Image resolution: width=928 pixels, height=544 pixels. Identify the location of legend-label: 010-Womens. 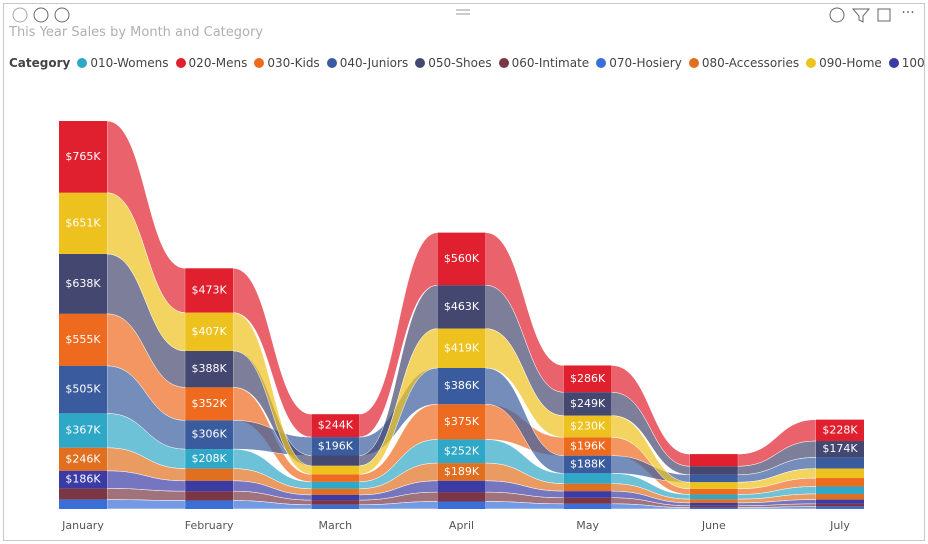
(129, 63).